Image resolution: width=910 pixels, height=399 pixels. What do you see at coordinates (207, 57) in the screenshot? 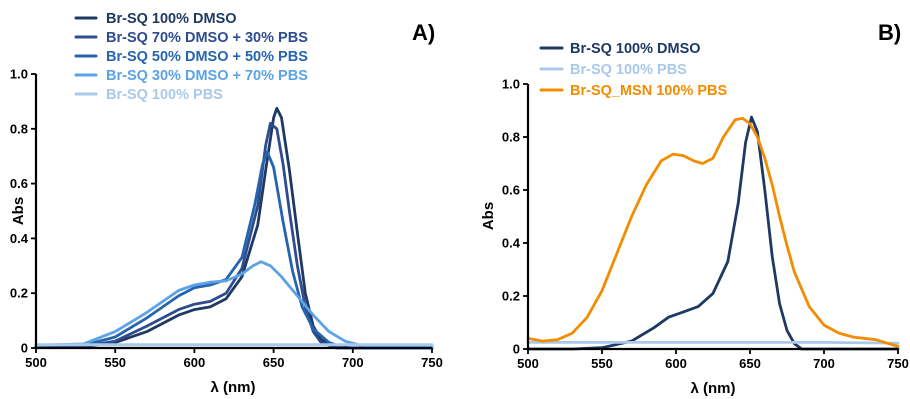
I see `legend-label-a-3: Br-SQ 50% DMSO + 50% PBS` at bounding box center [207, 57].